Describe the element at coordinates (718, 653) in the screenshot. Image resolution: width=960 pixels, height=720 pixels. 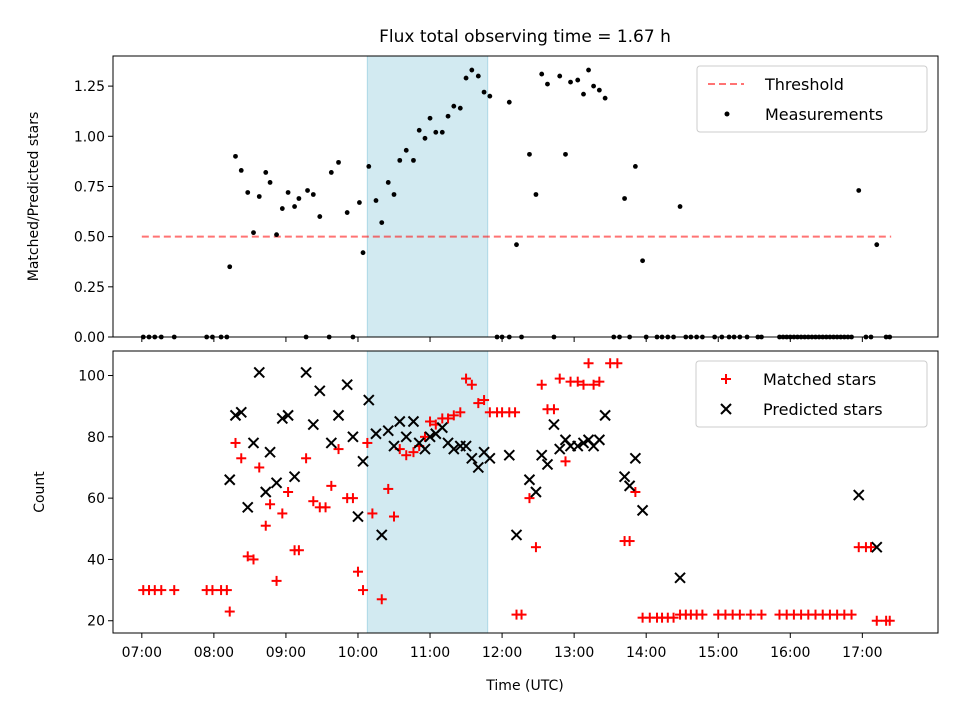
I see `x-tick-label: 15:00` at that location.